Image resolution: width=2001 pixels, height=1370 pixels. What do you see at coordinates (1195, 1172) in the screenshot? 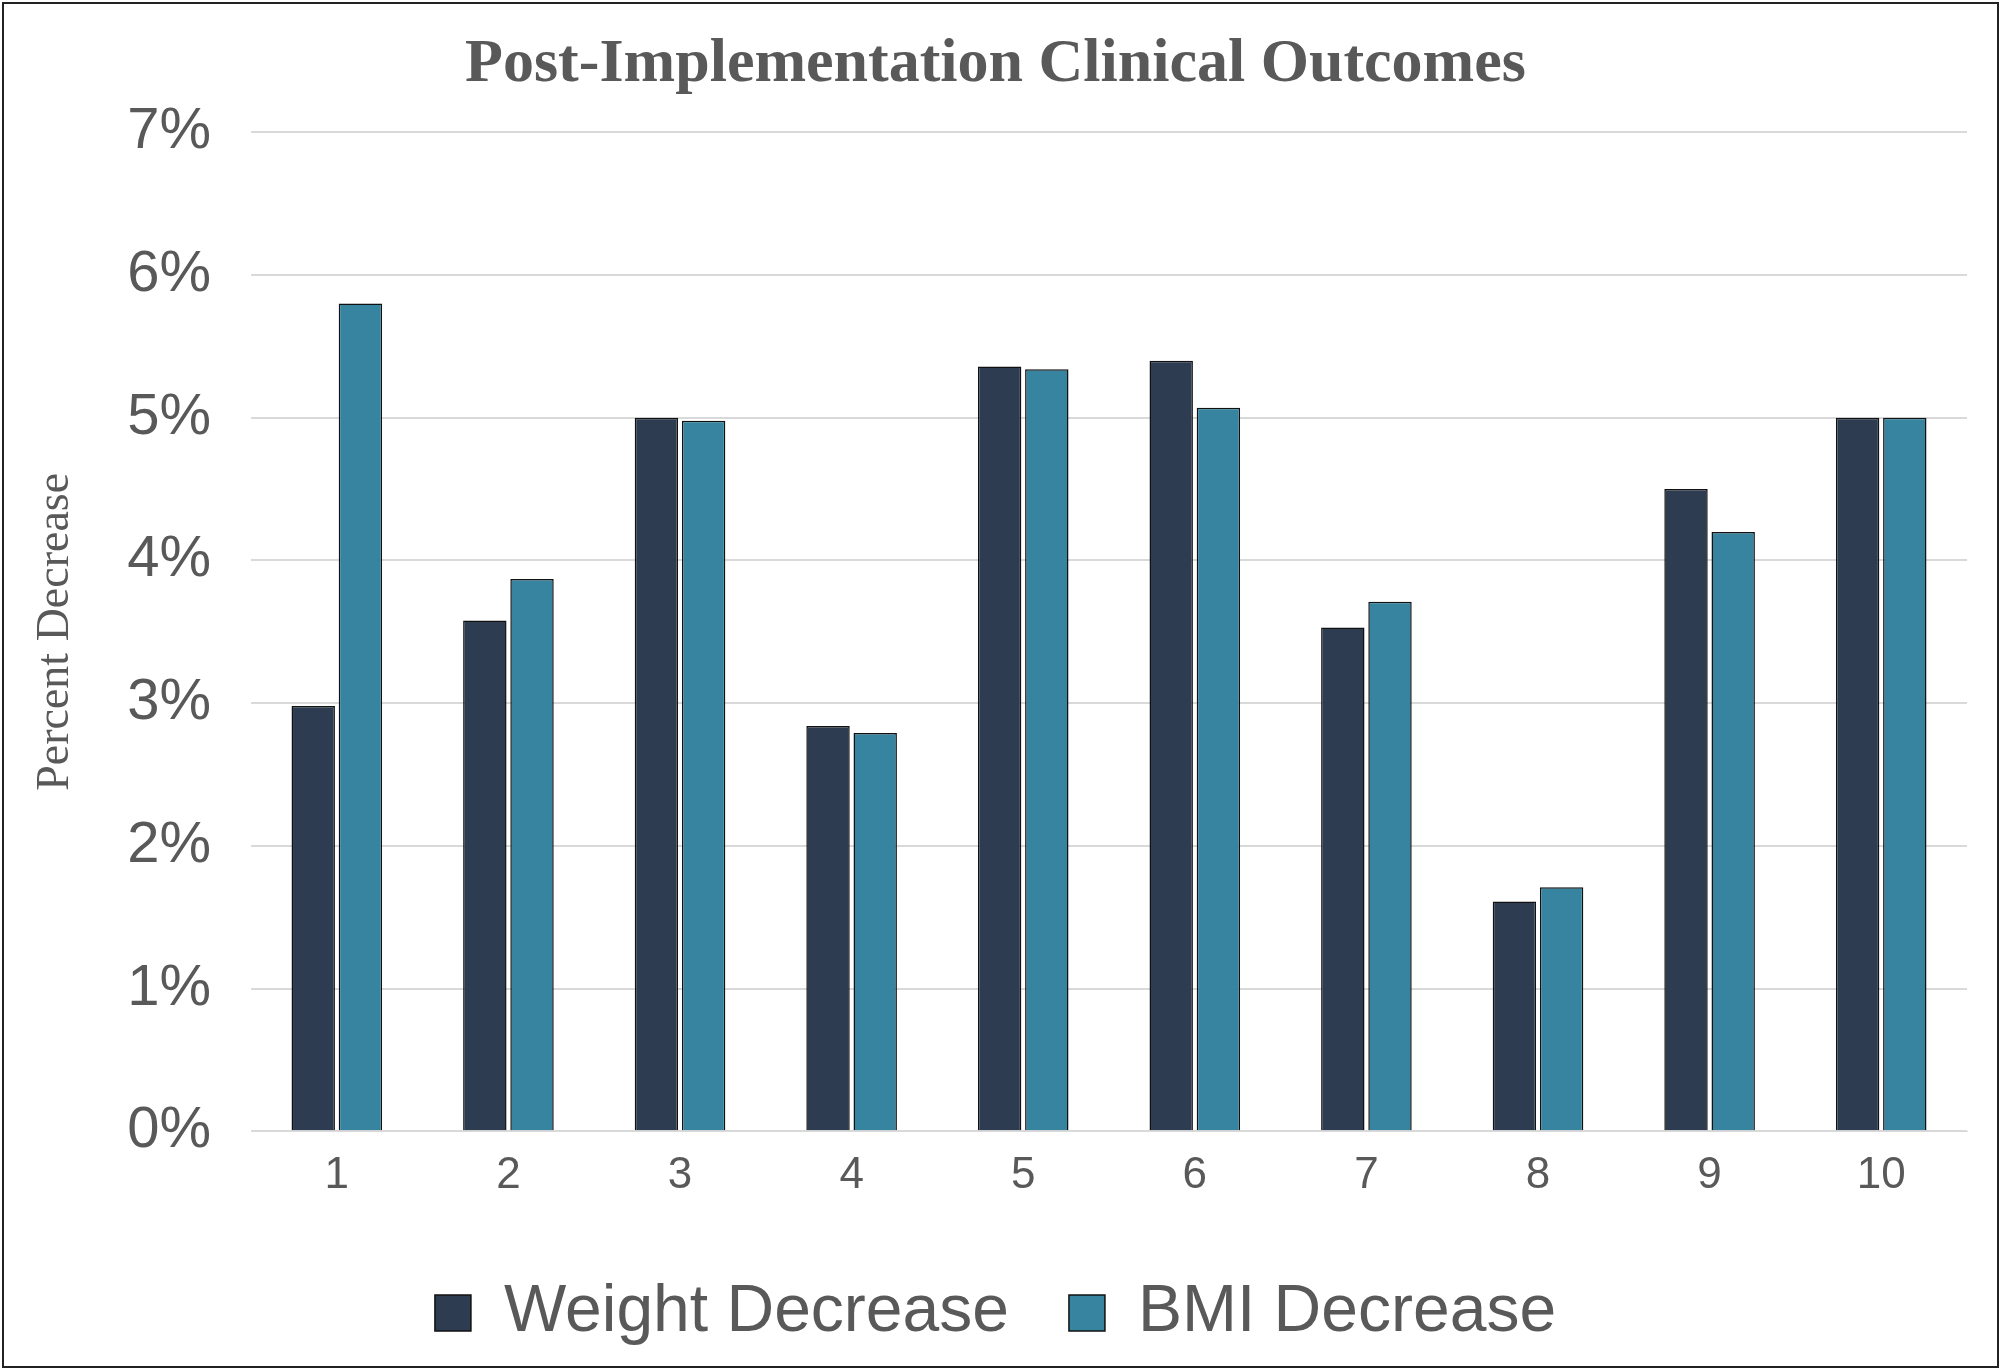
I see `x-tick-label: 6` at bounding box center [1195, 1172].